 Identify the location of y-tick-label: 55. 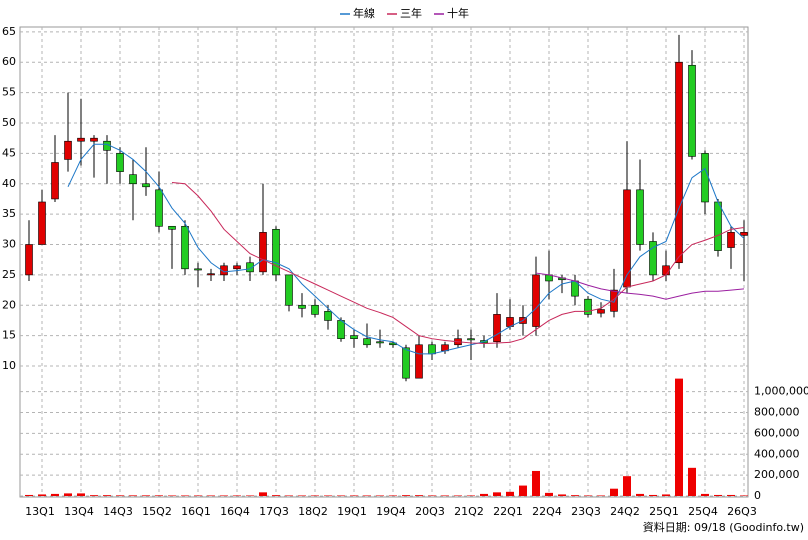
(9, 92).